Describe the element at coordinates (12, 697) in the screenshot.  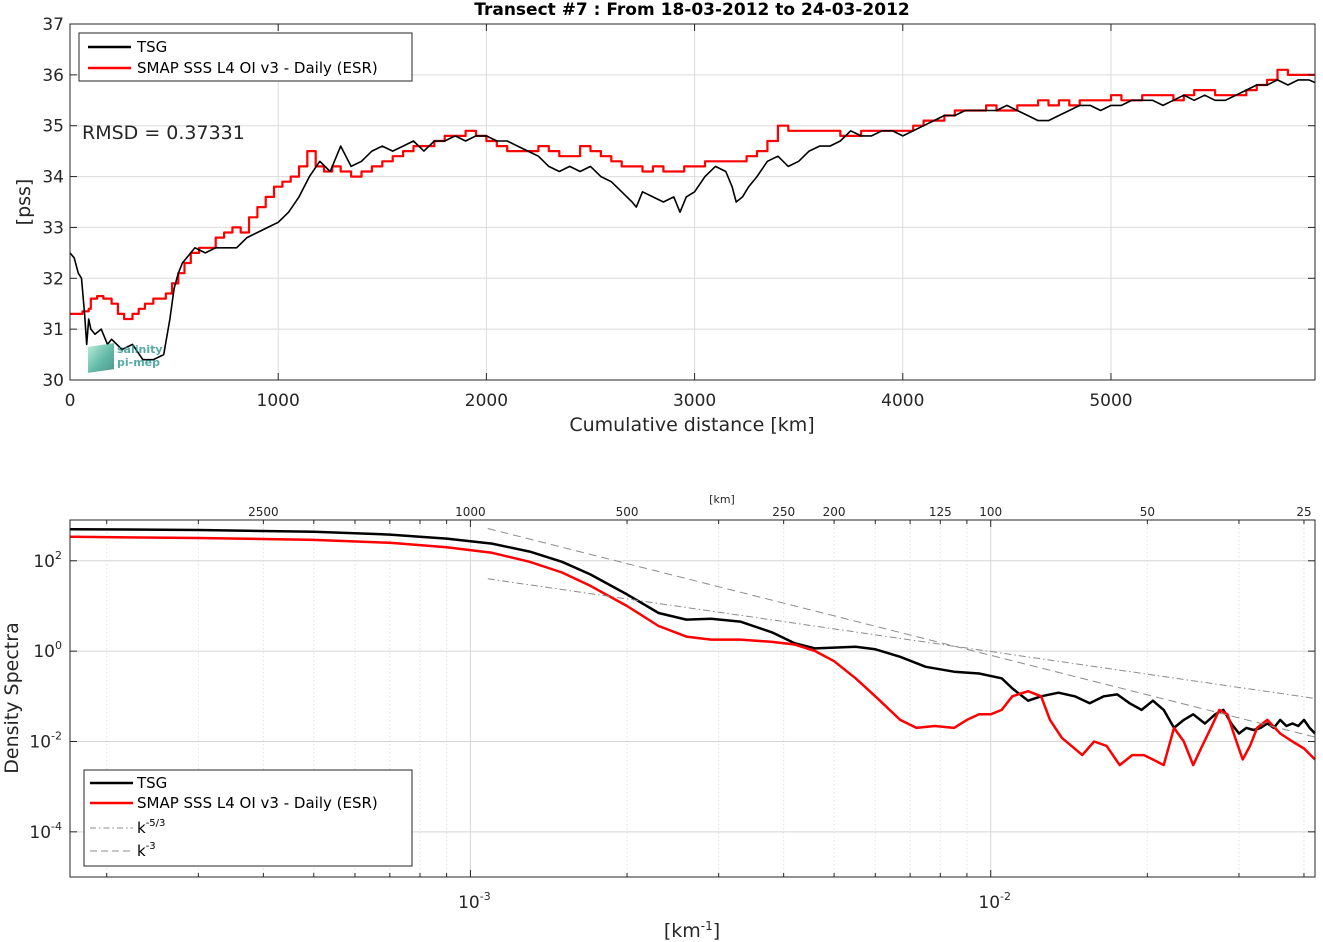
I see `bottom-y-axis-label: Density Spectra` at that location.